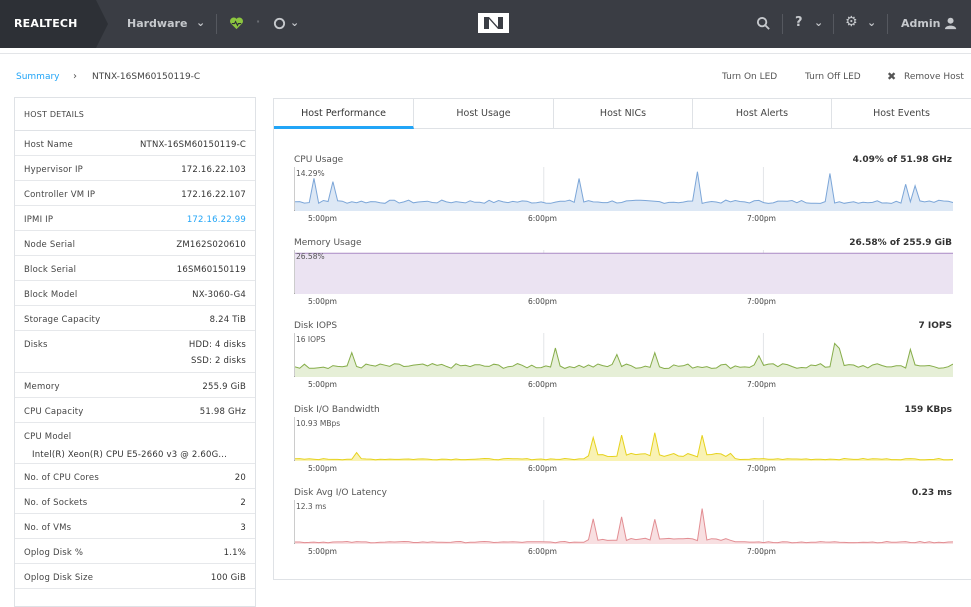 This screenshot has width=971, height=607. I want to click on detail-key: Oplog Disk Size, so click(59, 578).